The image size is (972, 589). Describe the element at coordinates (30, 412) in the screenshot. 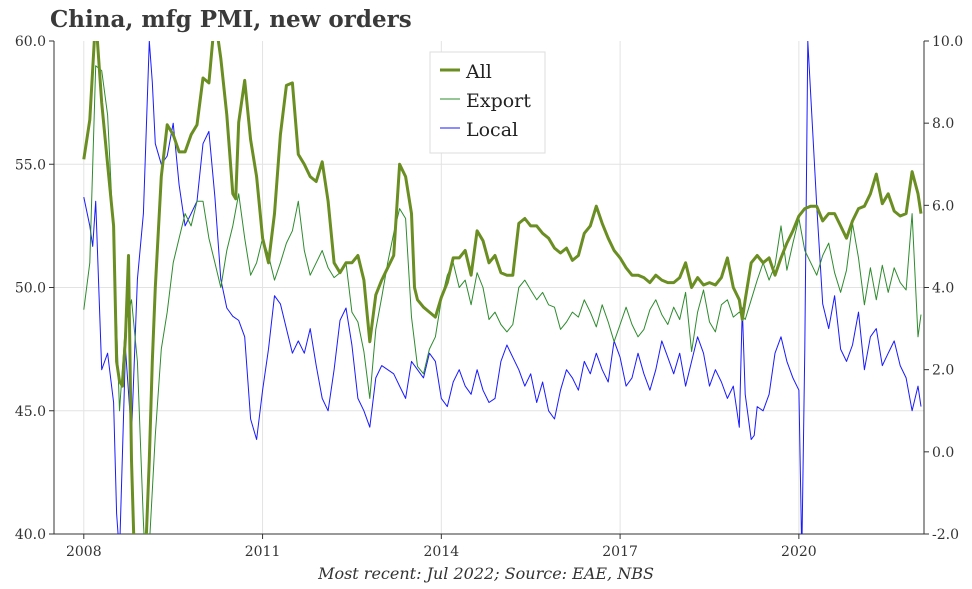

I see `left-tick-label: 45.0` at that location.